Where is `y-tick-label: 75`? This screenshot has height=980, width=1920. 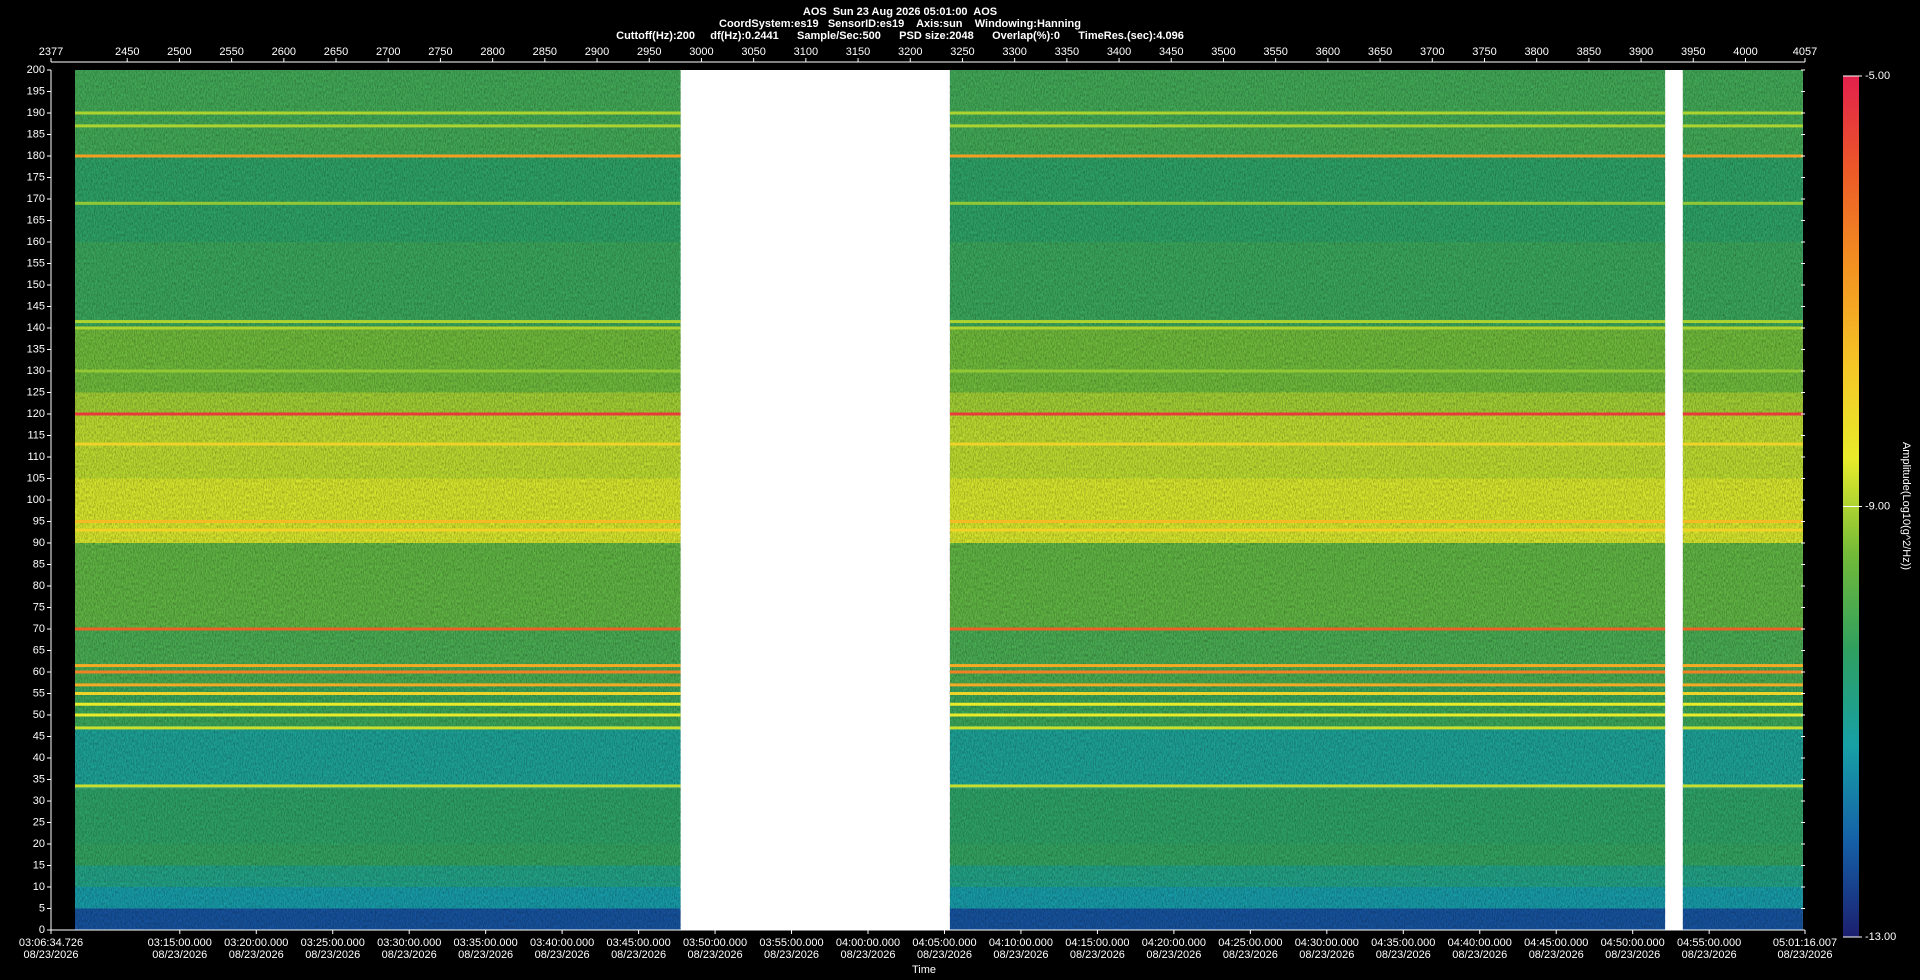
y-tick-label: 75 is located at coordinates (39, 607).